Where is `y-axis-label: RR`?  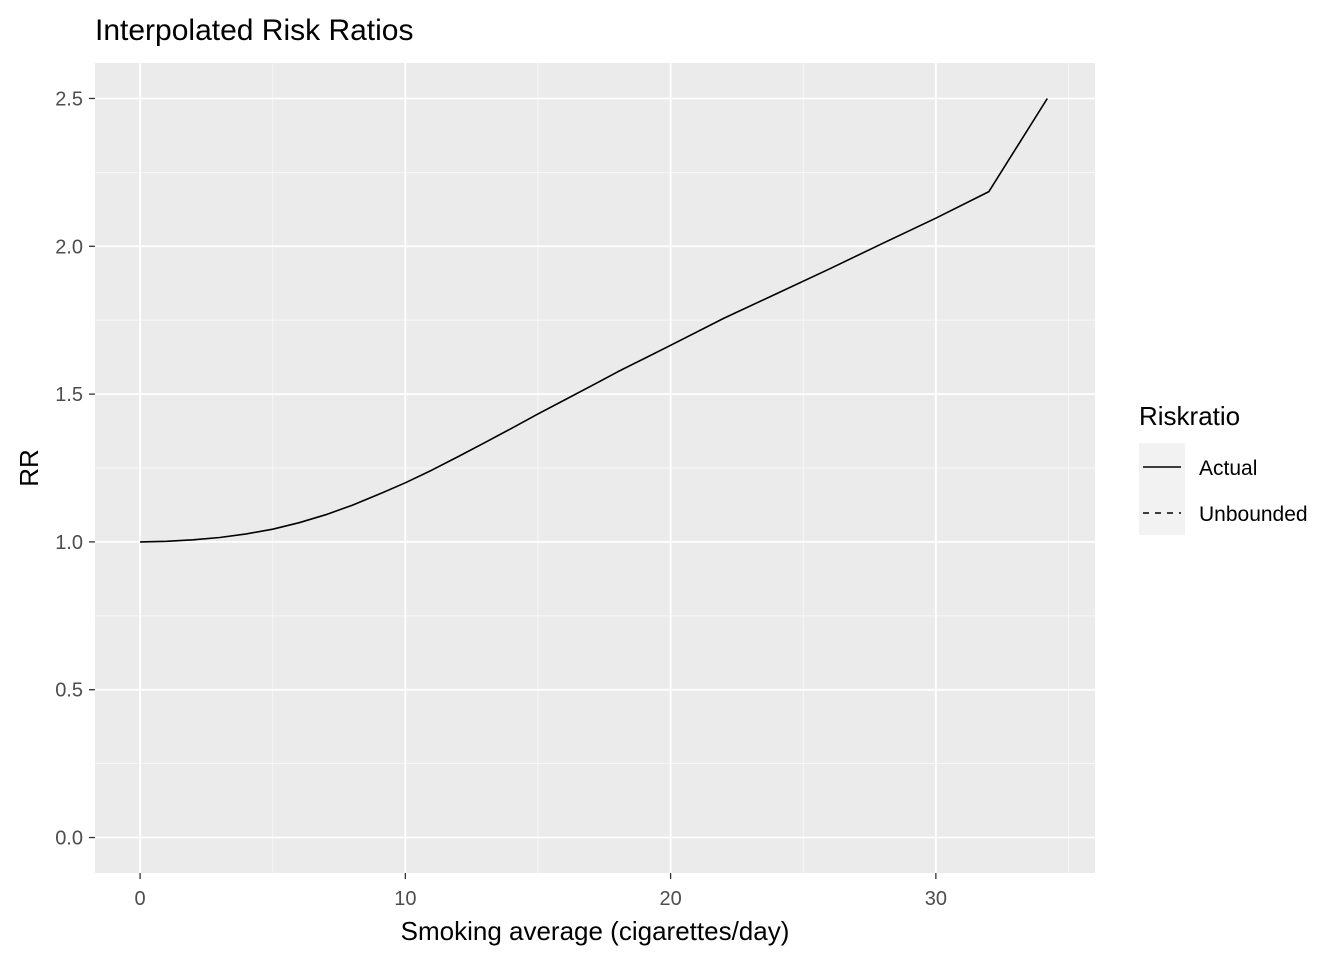 y-axis-label: RR is located at coordinates (29, 468).